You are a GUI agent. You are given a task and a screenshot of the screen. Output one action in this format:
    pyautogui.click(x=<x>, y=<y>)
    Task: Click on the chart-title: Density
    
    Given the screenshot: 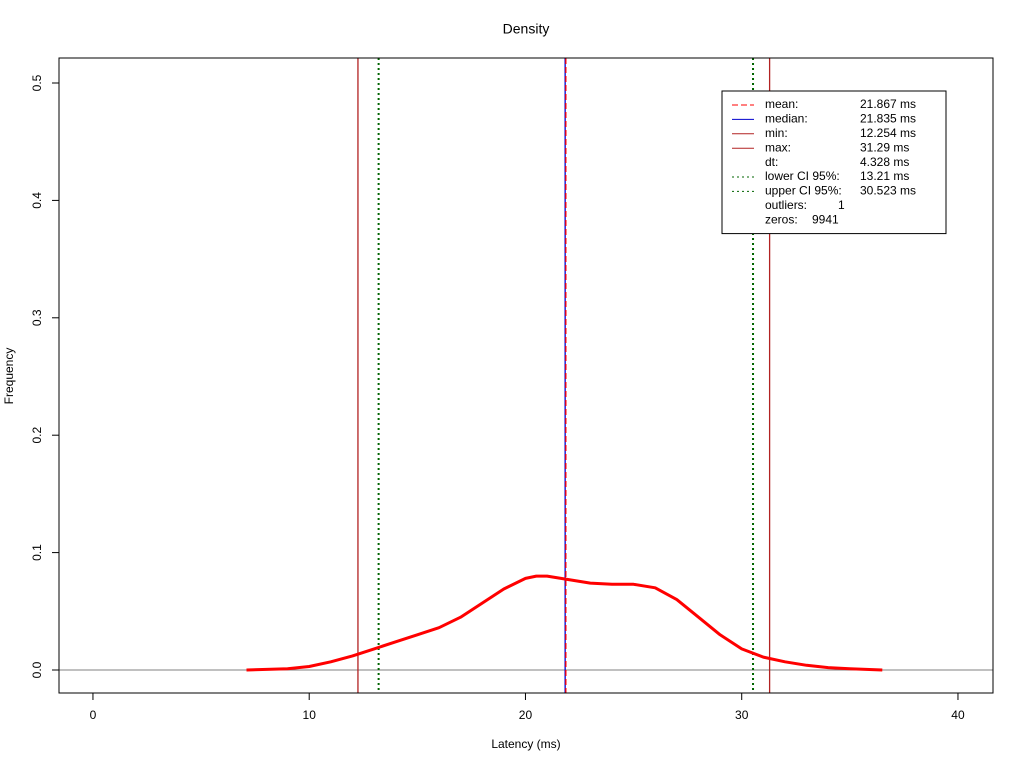 What is the action you would take?
    pyautogui.click(x=526, y=29)
    